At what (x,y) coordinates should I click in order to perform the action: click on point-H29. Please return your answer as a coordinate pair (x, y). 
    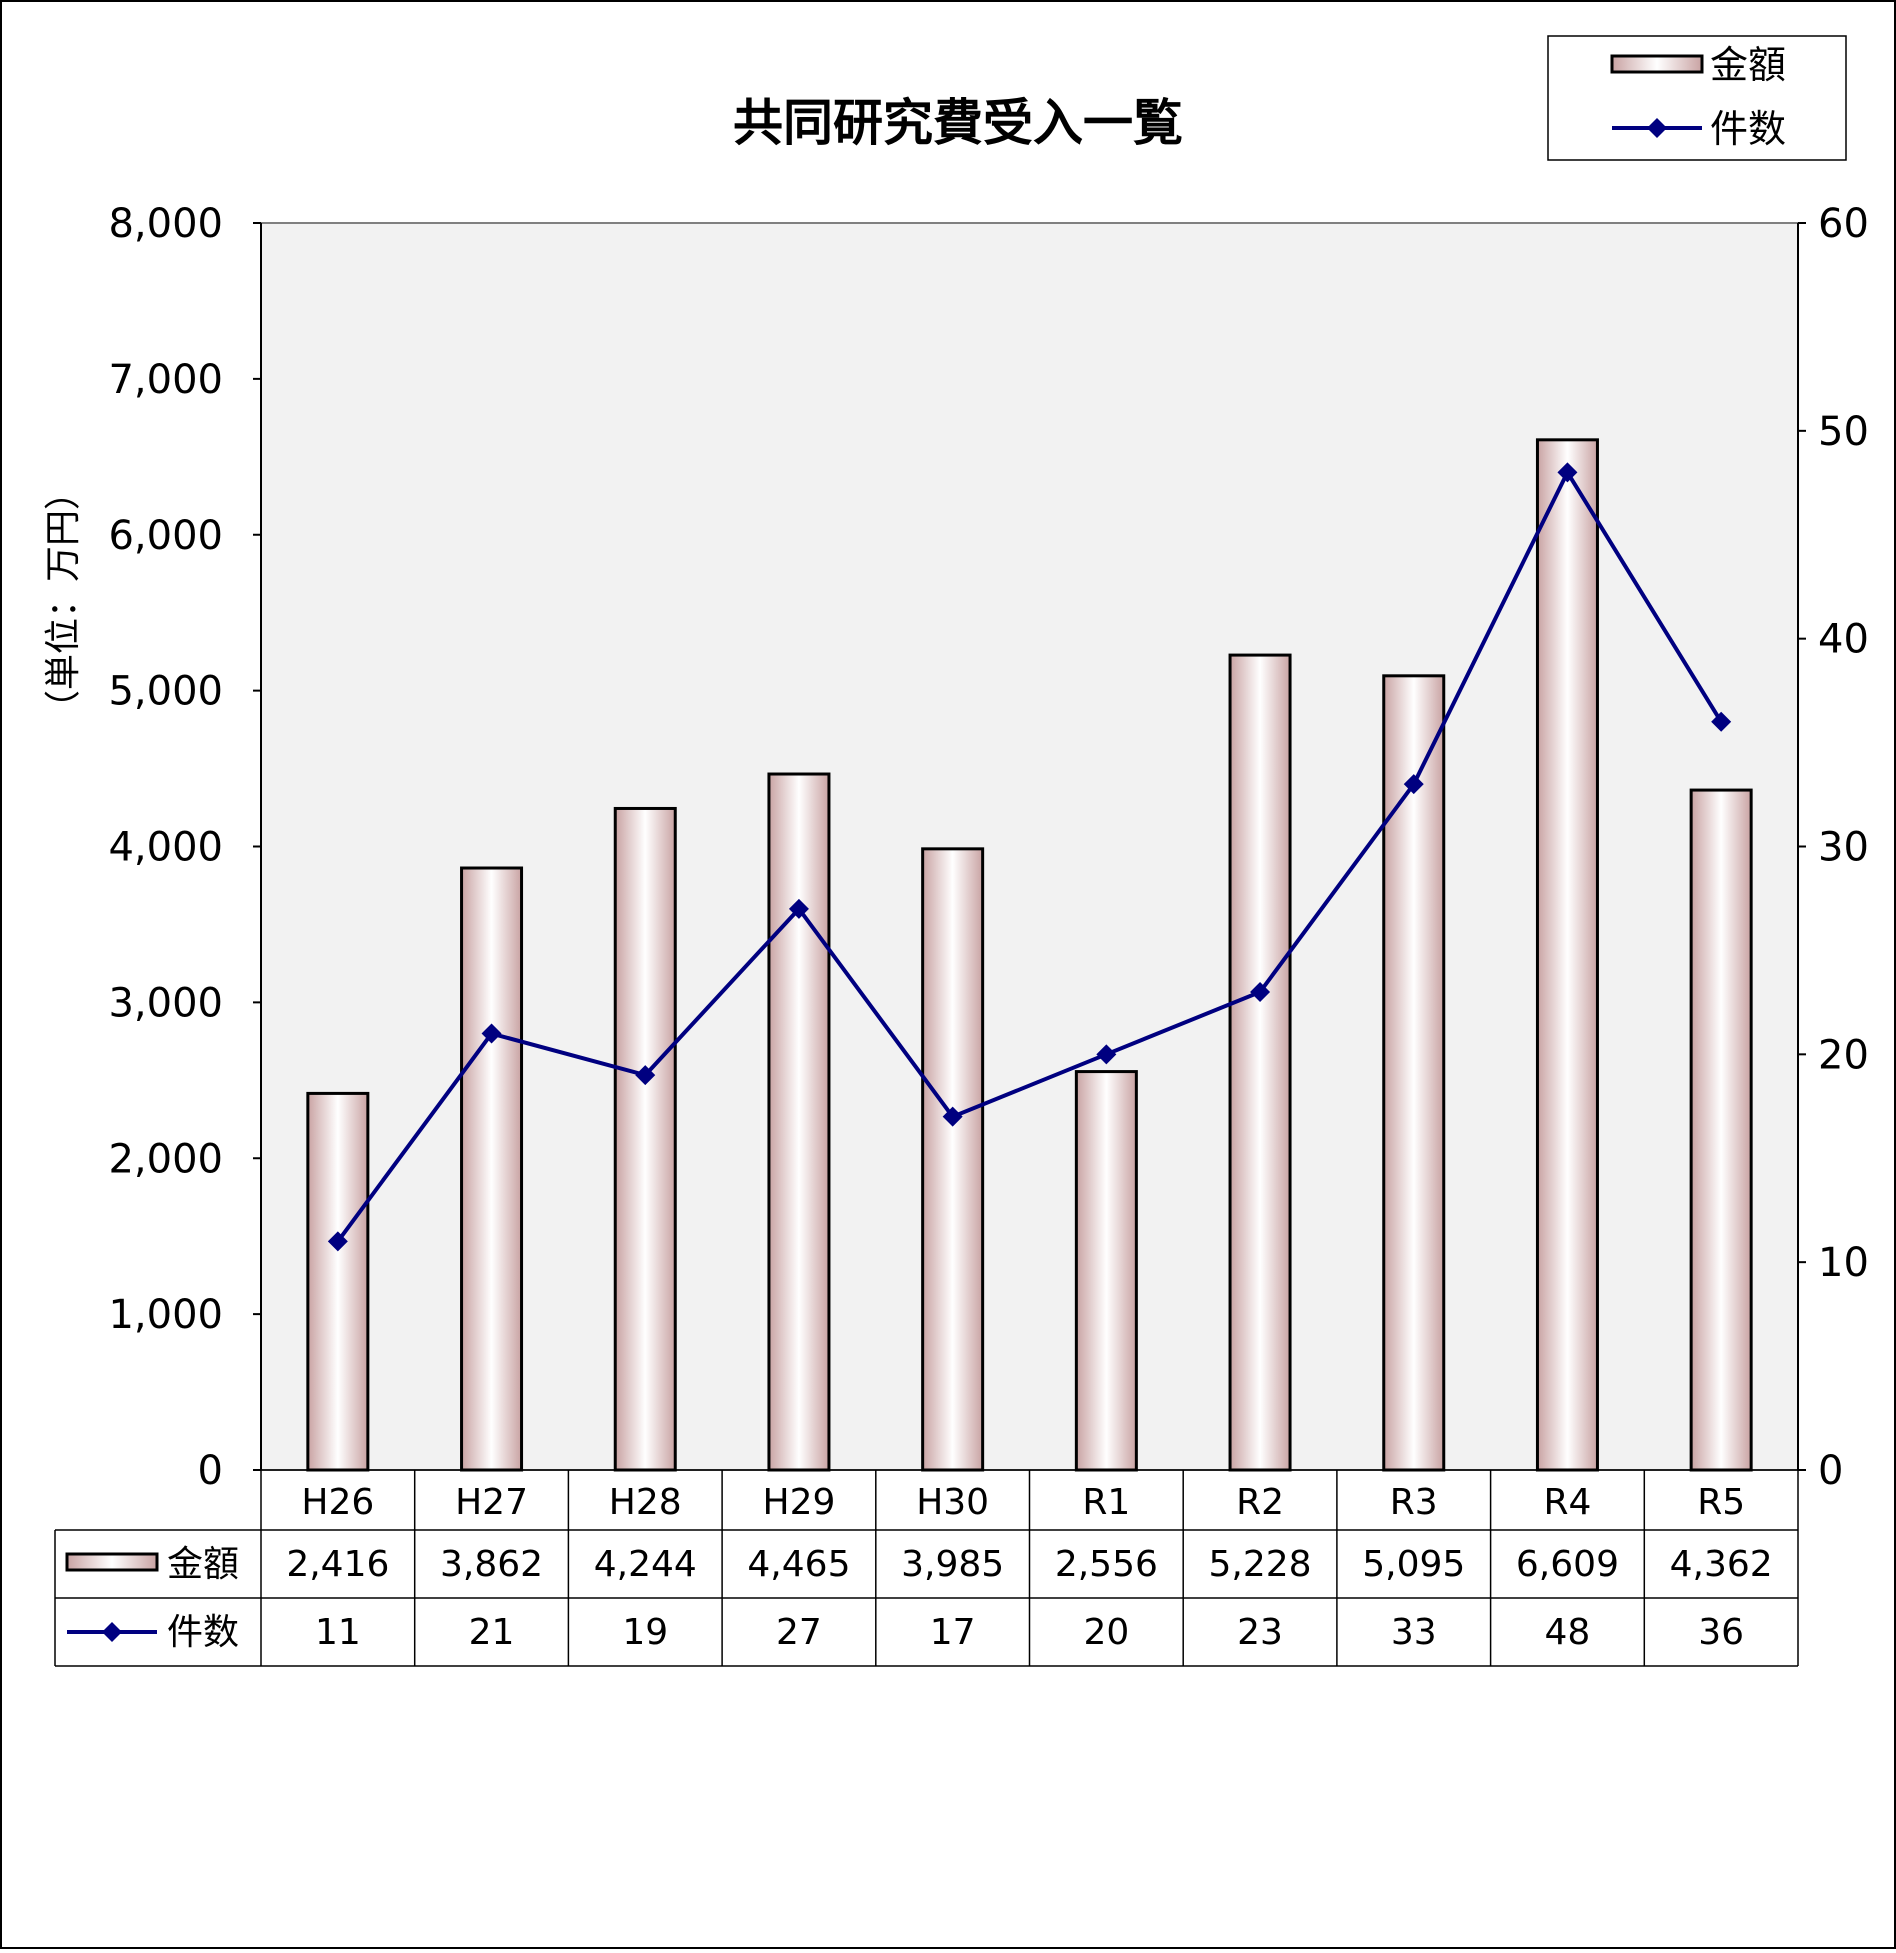
    Looking at the image, I should click on (798, 908).